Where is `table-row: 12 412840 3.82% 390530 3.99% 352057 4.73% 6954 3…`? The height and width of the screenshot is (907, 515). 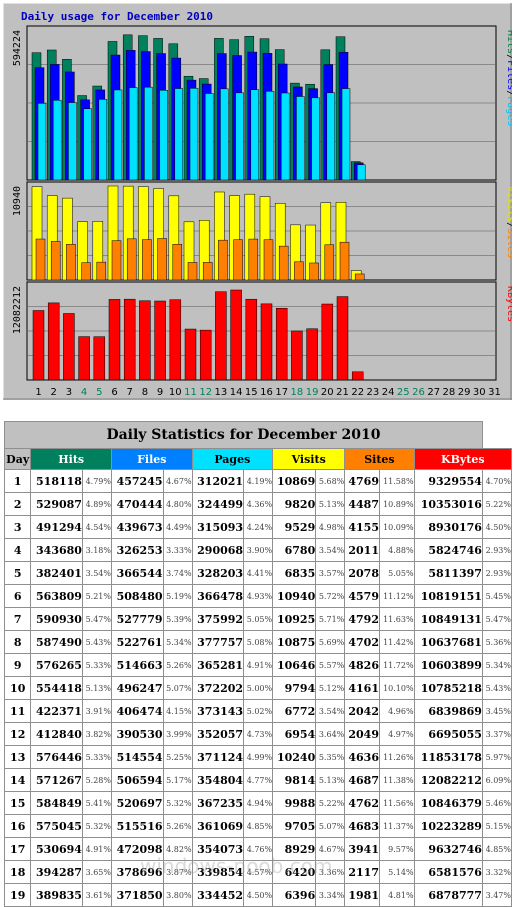 table-row: 12 412840 3.82% 390530 3.99% 352057 4.73% 6954 3… is located at coordinates (258, 734).